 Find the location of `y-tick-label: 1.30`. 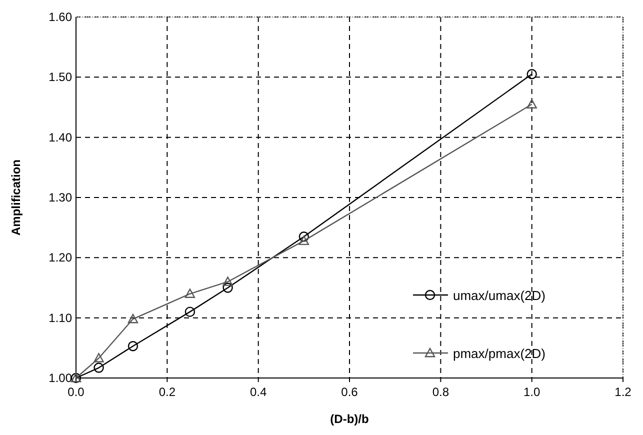

y-tick-label: 1.30 is located at coordinates (60, 197).